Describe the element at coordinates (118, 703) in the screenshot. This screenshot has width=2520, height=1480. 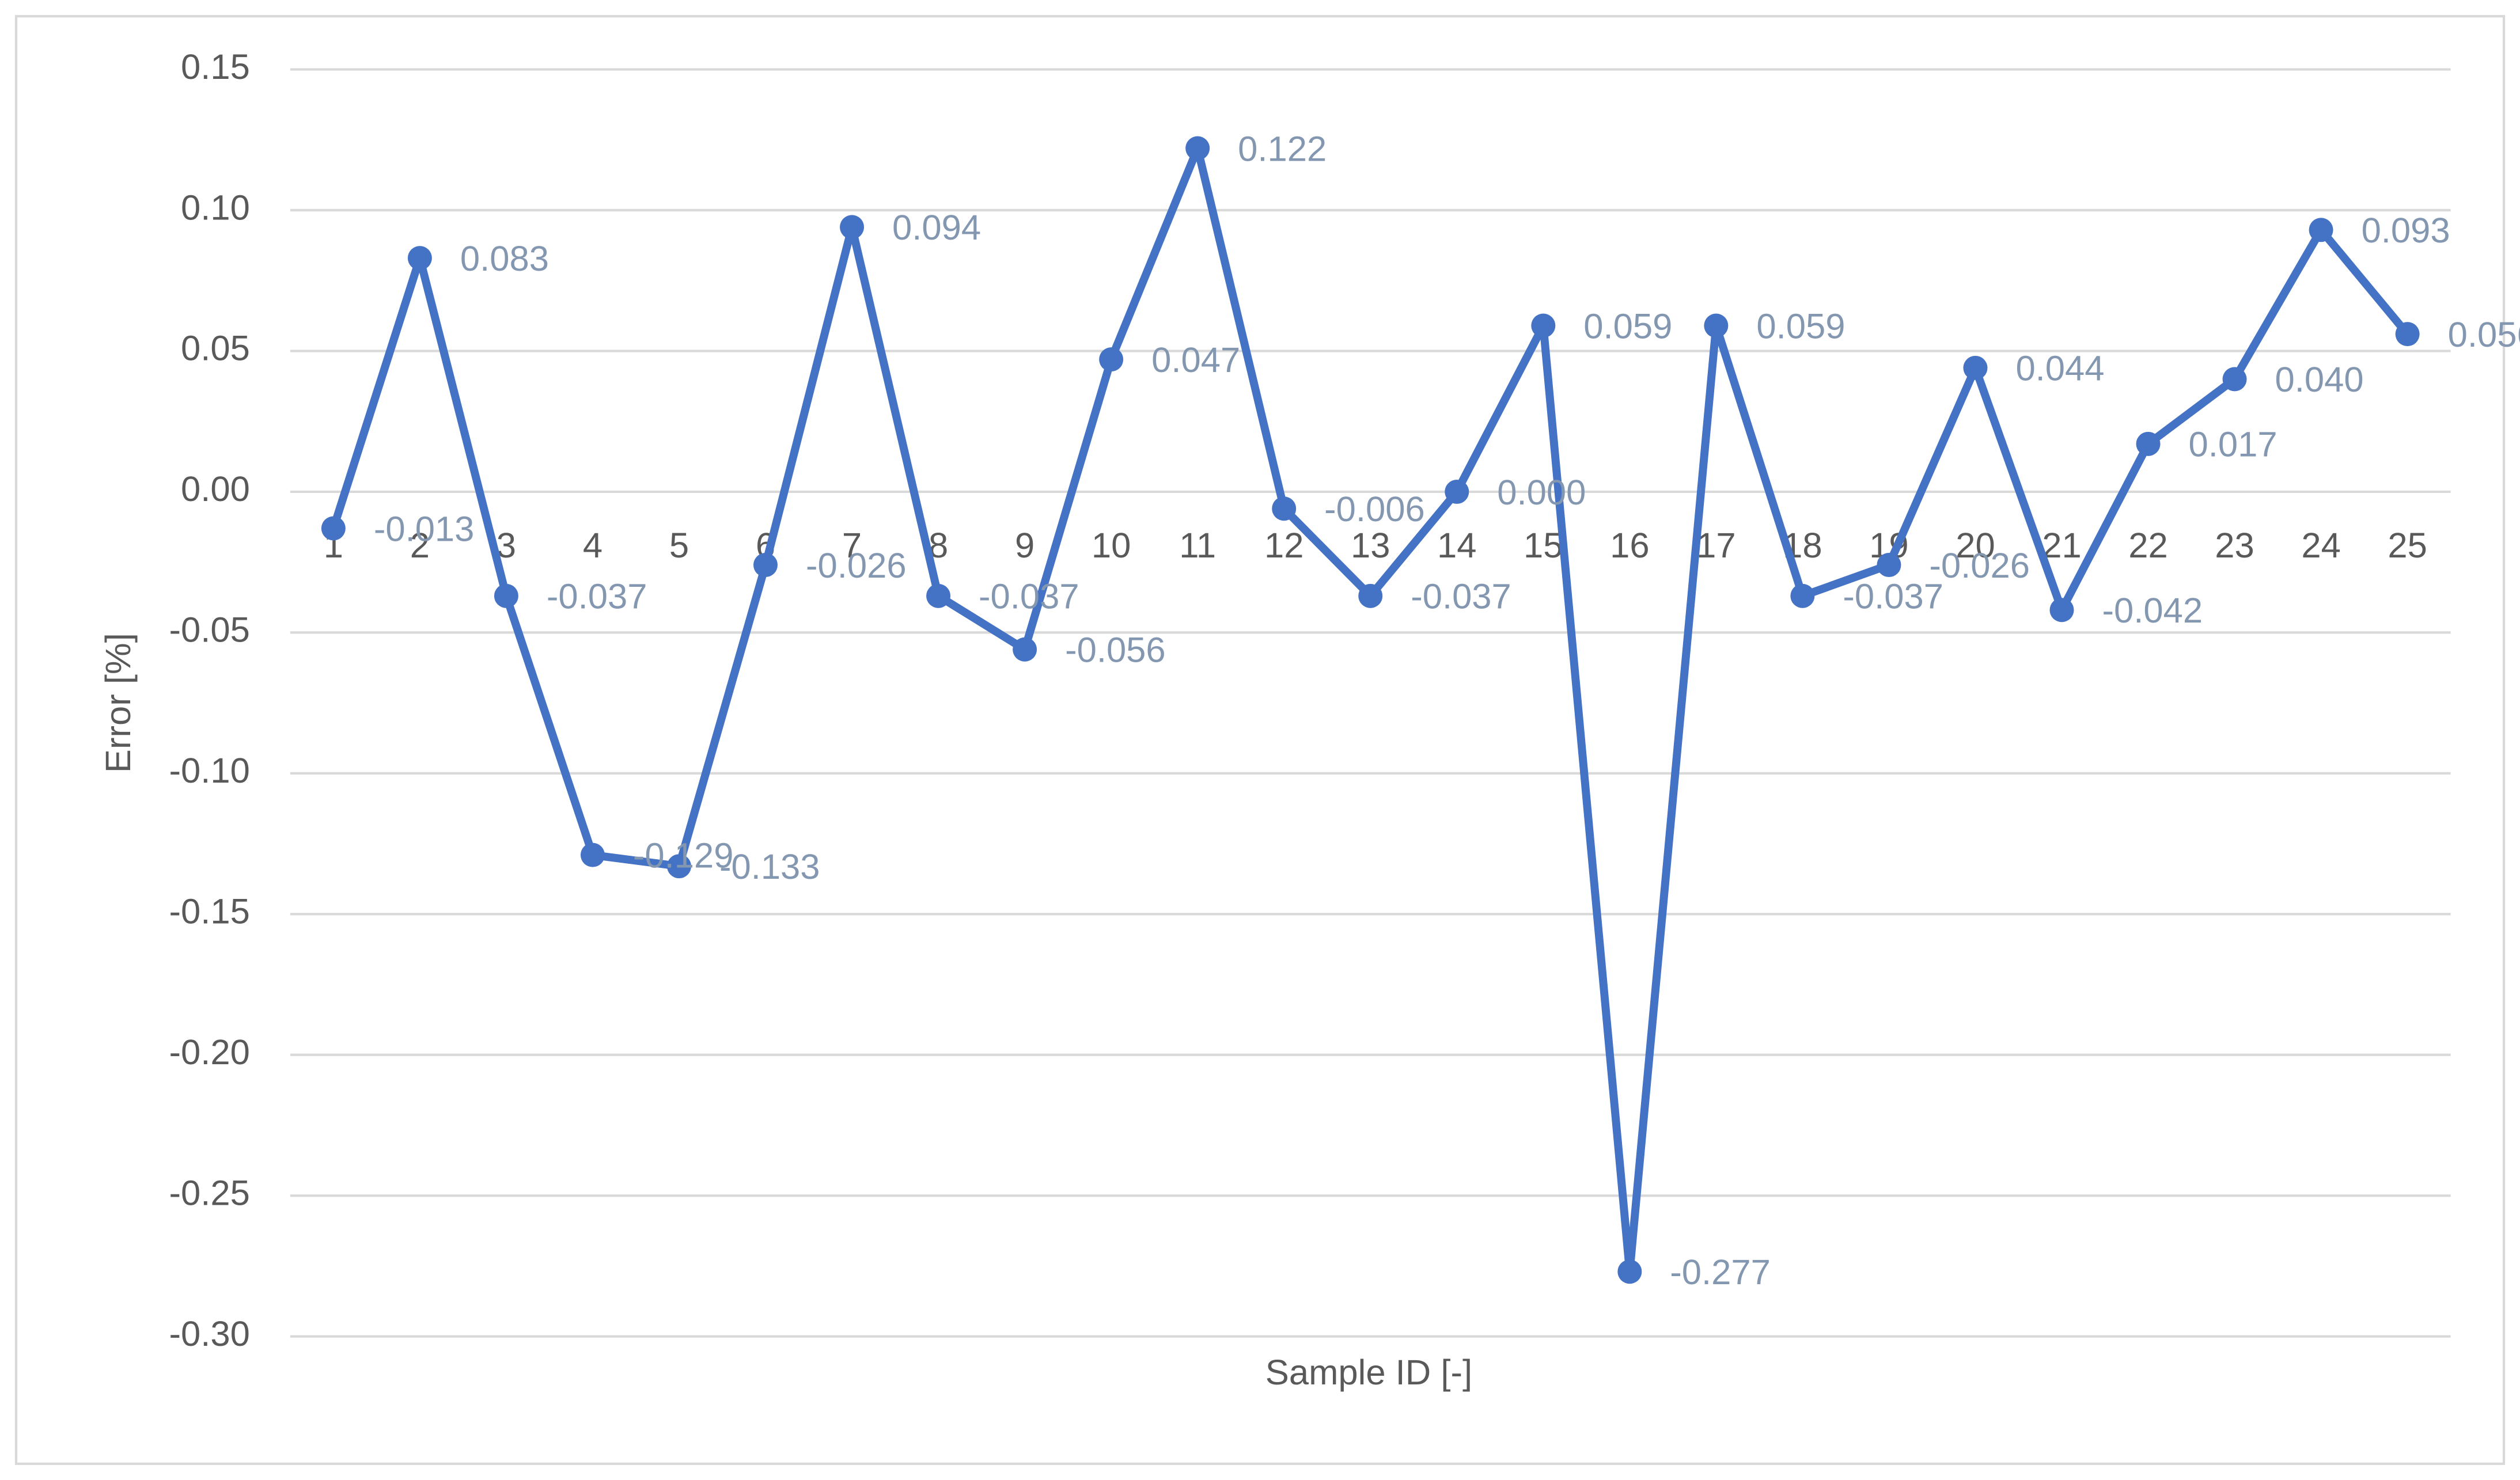
I see `y-axis-title: Error [%]` at that location.